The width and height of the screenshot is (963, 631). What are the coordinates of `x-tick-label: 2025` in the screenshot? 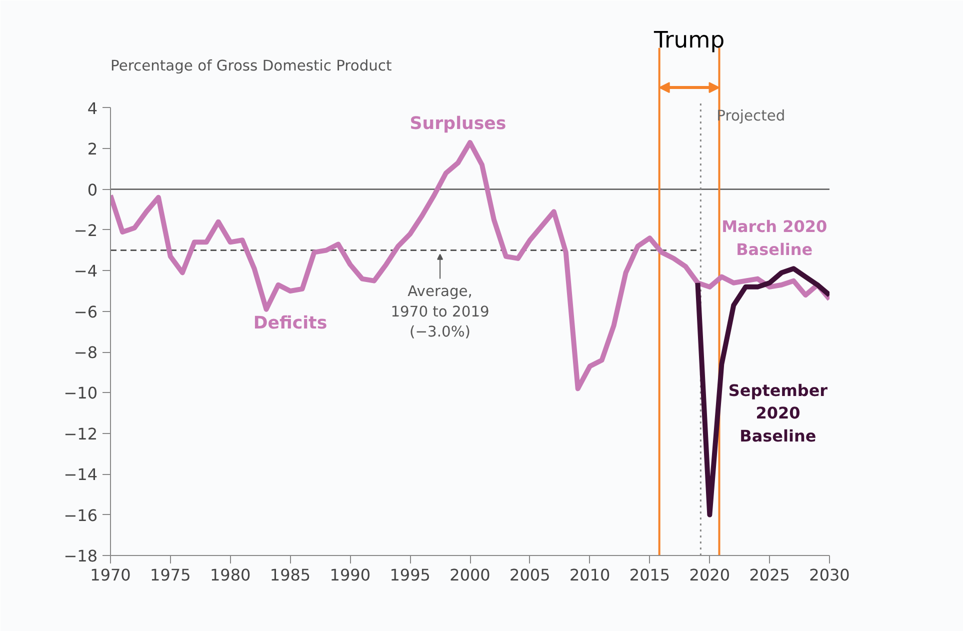 It's located at (769, 575).